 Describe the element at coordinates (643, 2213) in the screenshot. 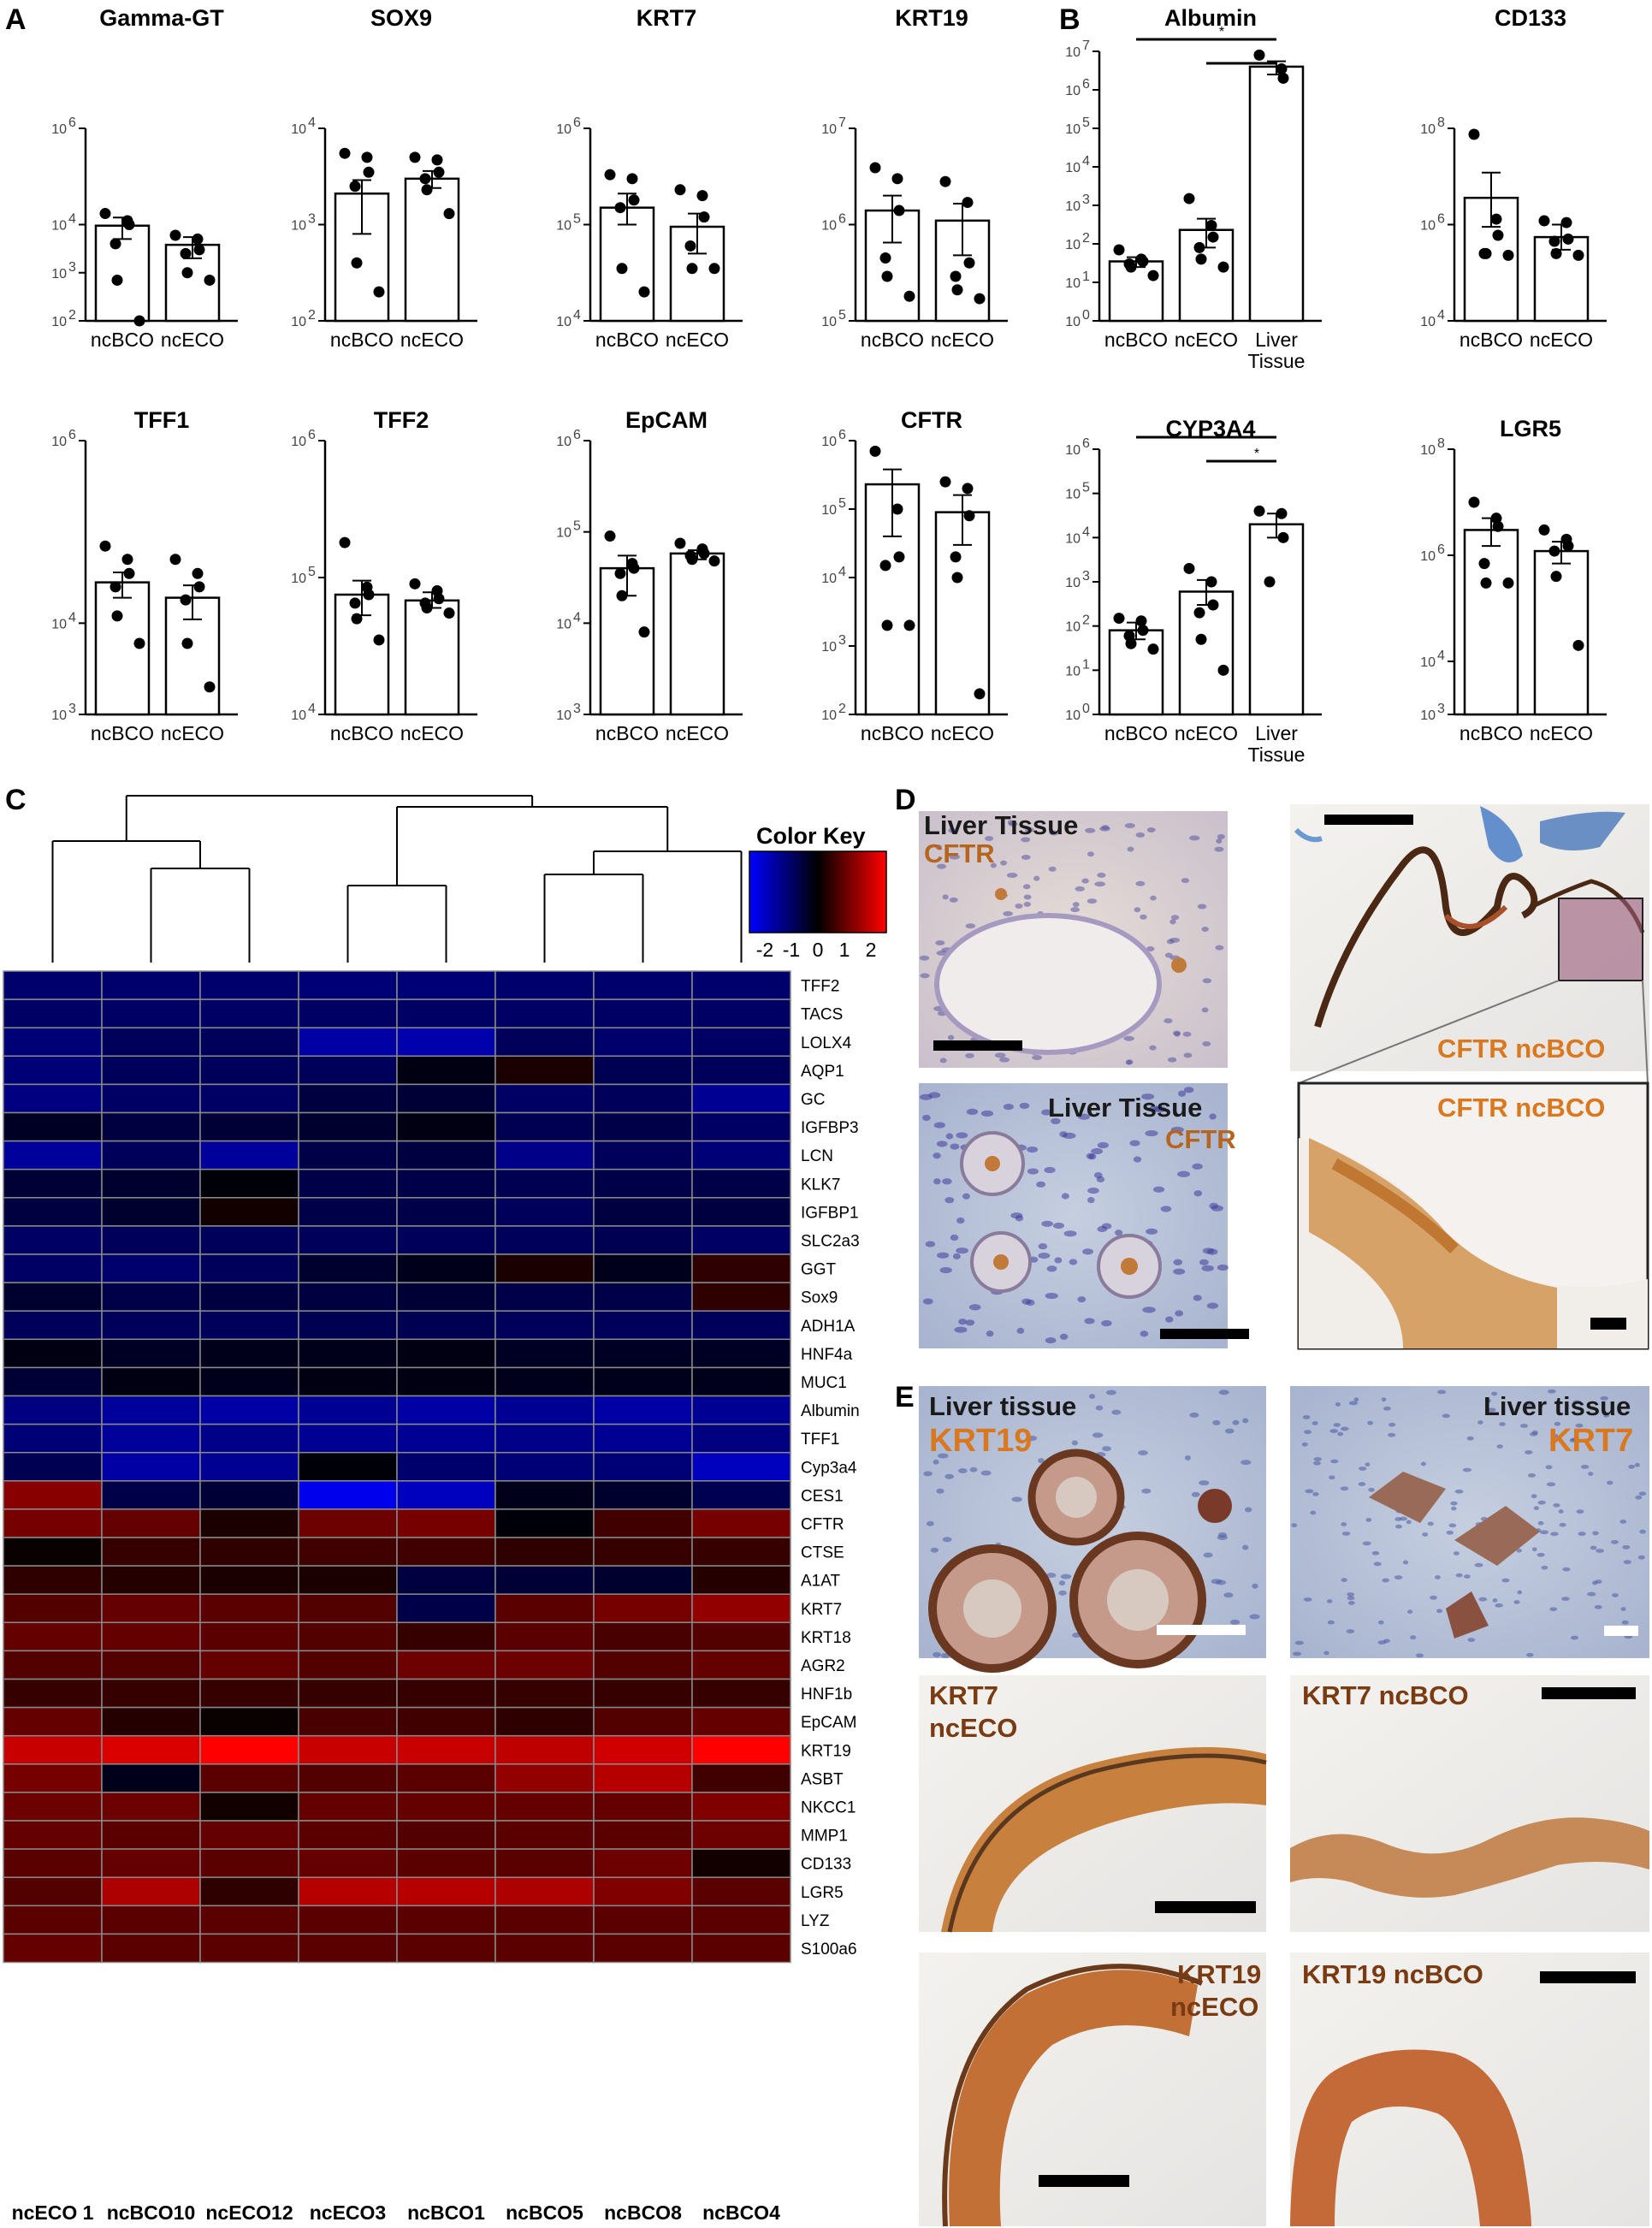

I see `heatmap-column-label: ncBCO8` at that location.